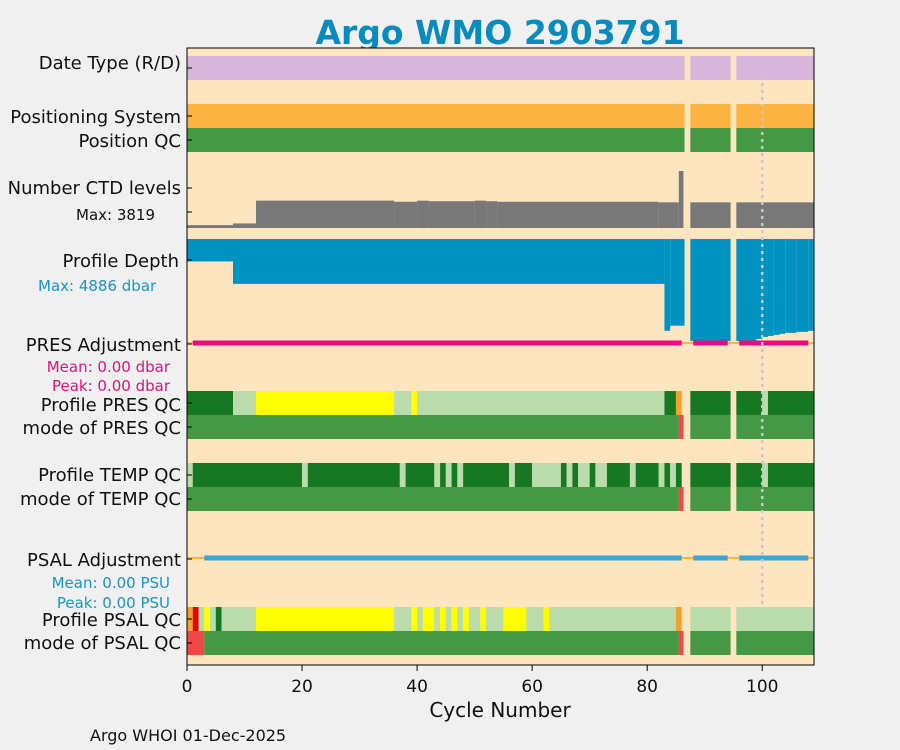 This screenshot has height=750, width=900. I want to click on ctd-max-label: Max: 3819, so click(115, 215).